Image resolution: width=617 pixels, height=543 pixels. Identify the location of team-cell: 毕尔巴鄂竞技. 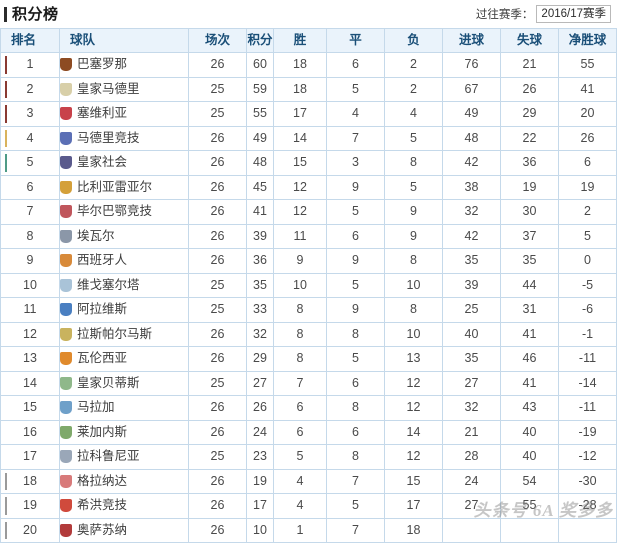
(124, 212).